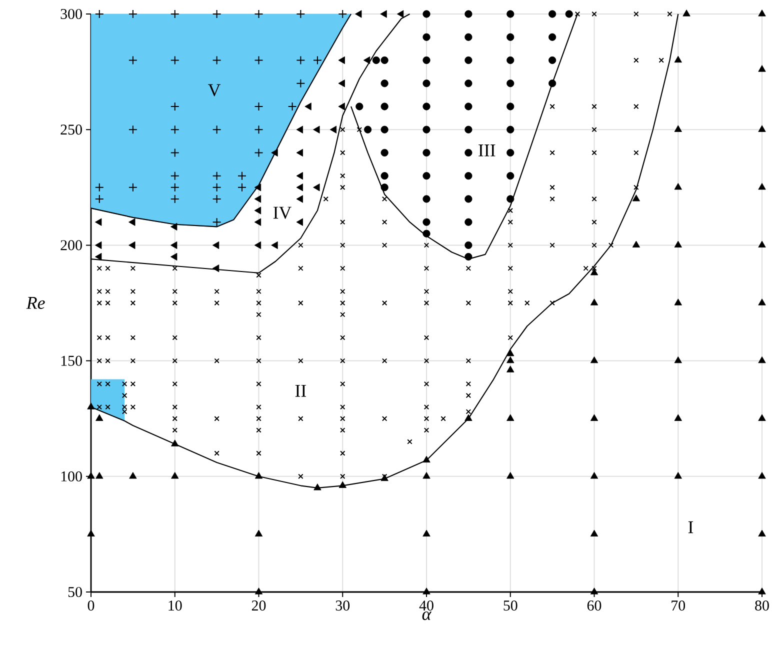 The image size is (772, 653). Describe the element at coordinates (427, 615) in the screenshot. I see `x-axis-title: α` at that location.